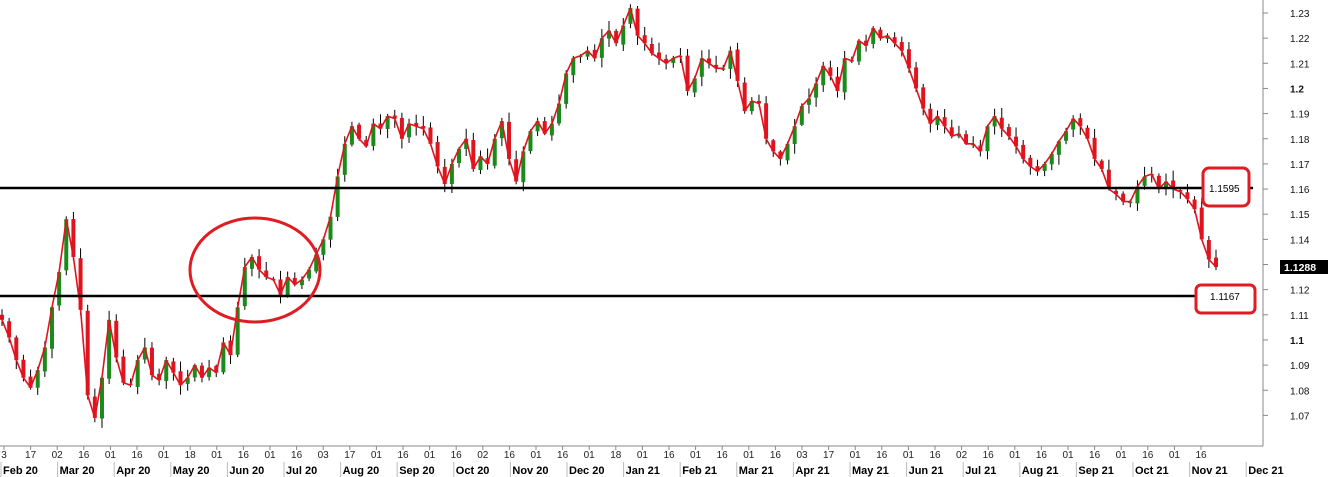  Describe the element at coordinates (1300, 291) in the screenshot. I see `y-tick-label: 1.12` at that location.